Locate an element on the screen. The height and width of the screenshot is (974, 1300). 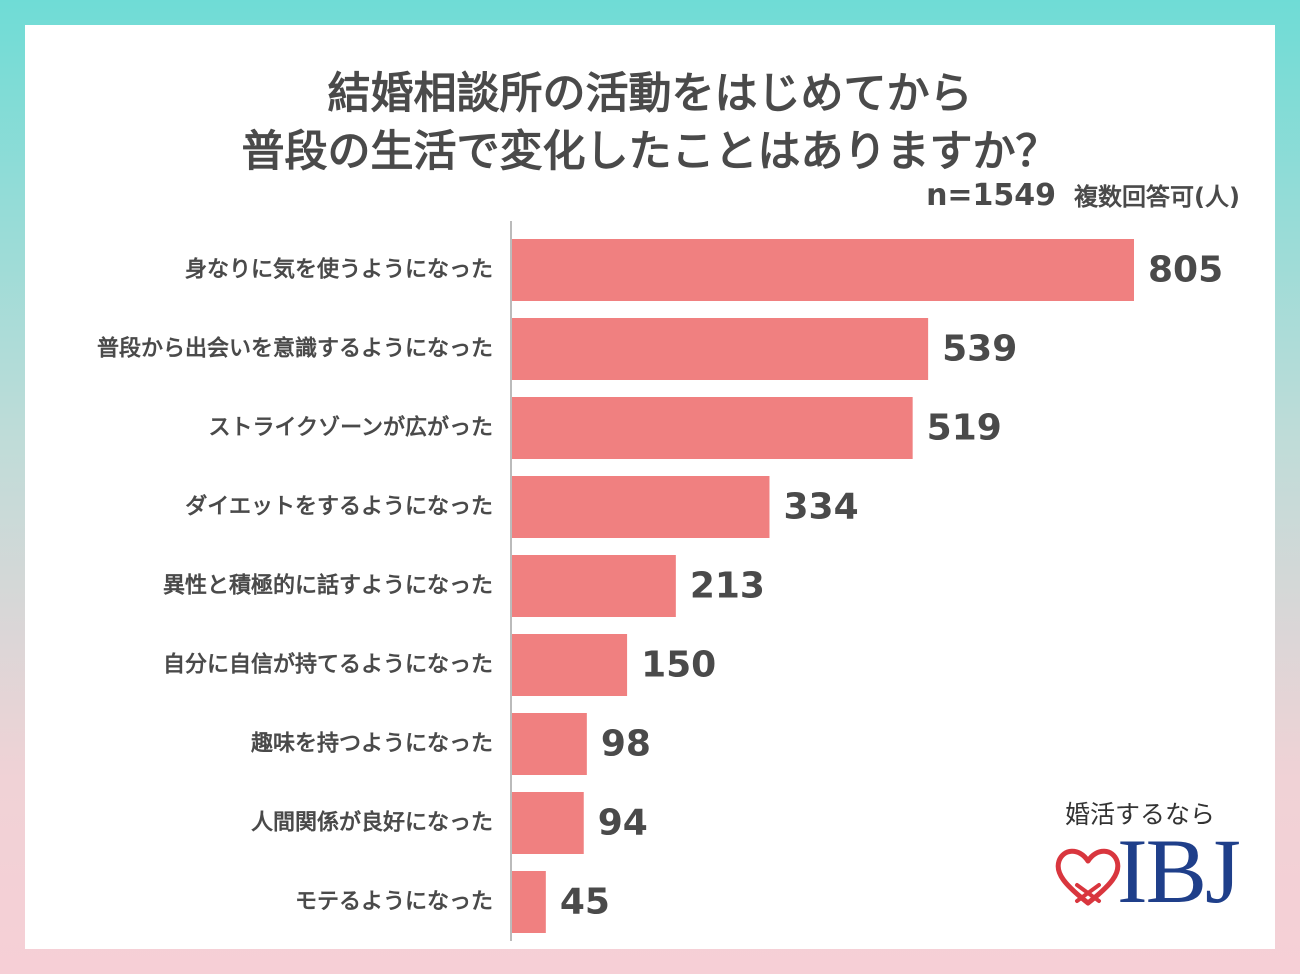
category-label-2: ストライクゾーンが広がった is located at coordinates (351, 428).